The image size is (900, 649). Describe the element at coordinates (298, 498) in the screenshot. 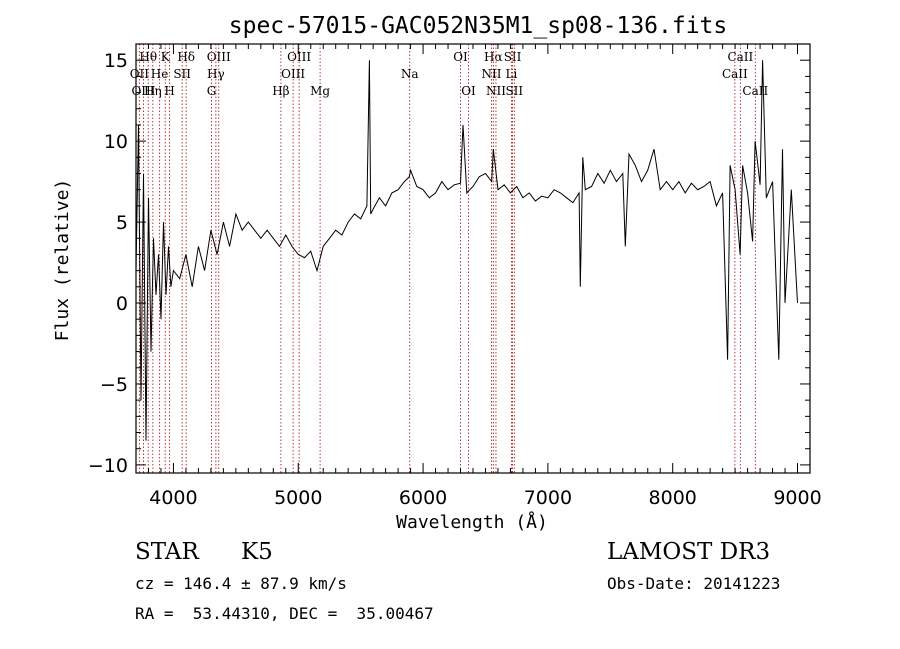

I see `x-tick-label: 5000` at that location.